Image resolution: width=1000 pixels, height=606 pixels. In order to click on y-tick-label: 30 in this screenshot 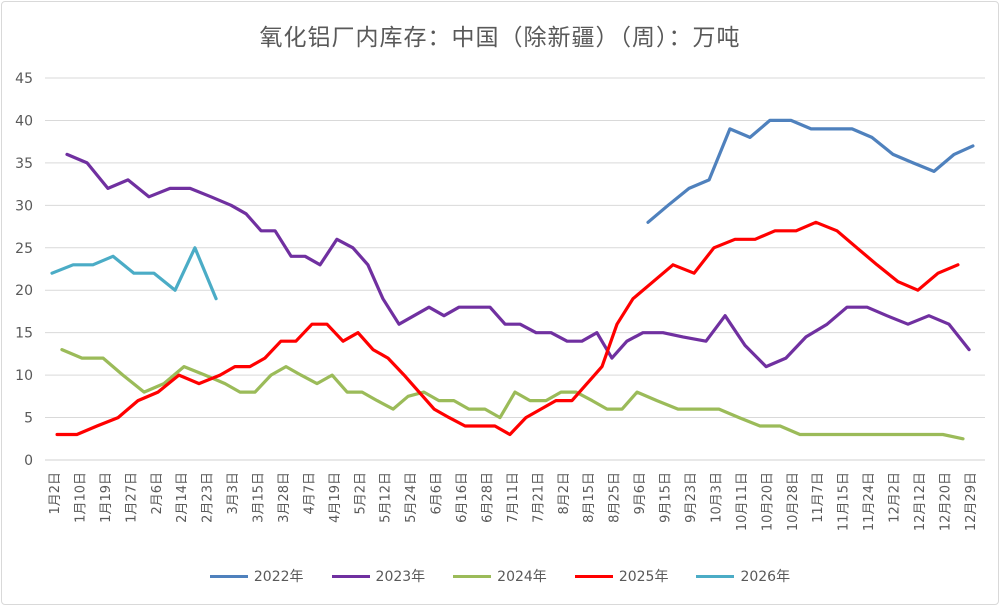, I will do `click(24, 206)`.